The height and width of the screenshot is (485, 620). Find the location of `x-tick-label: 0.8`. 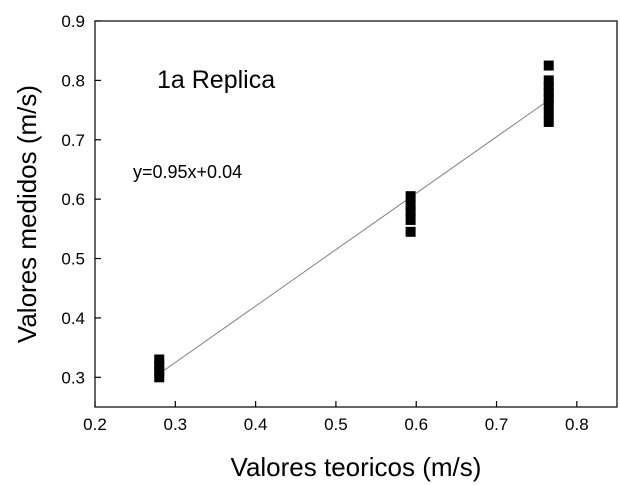

x-tick-label: 0.8 is located at coordinates (577, 424).